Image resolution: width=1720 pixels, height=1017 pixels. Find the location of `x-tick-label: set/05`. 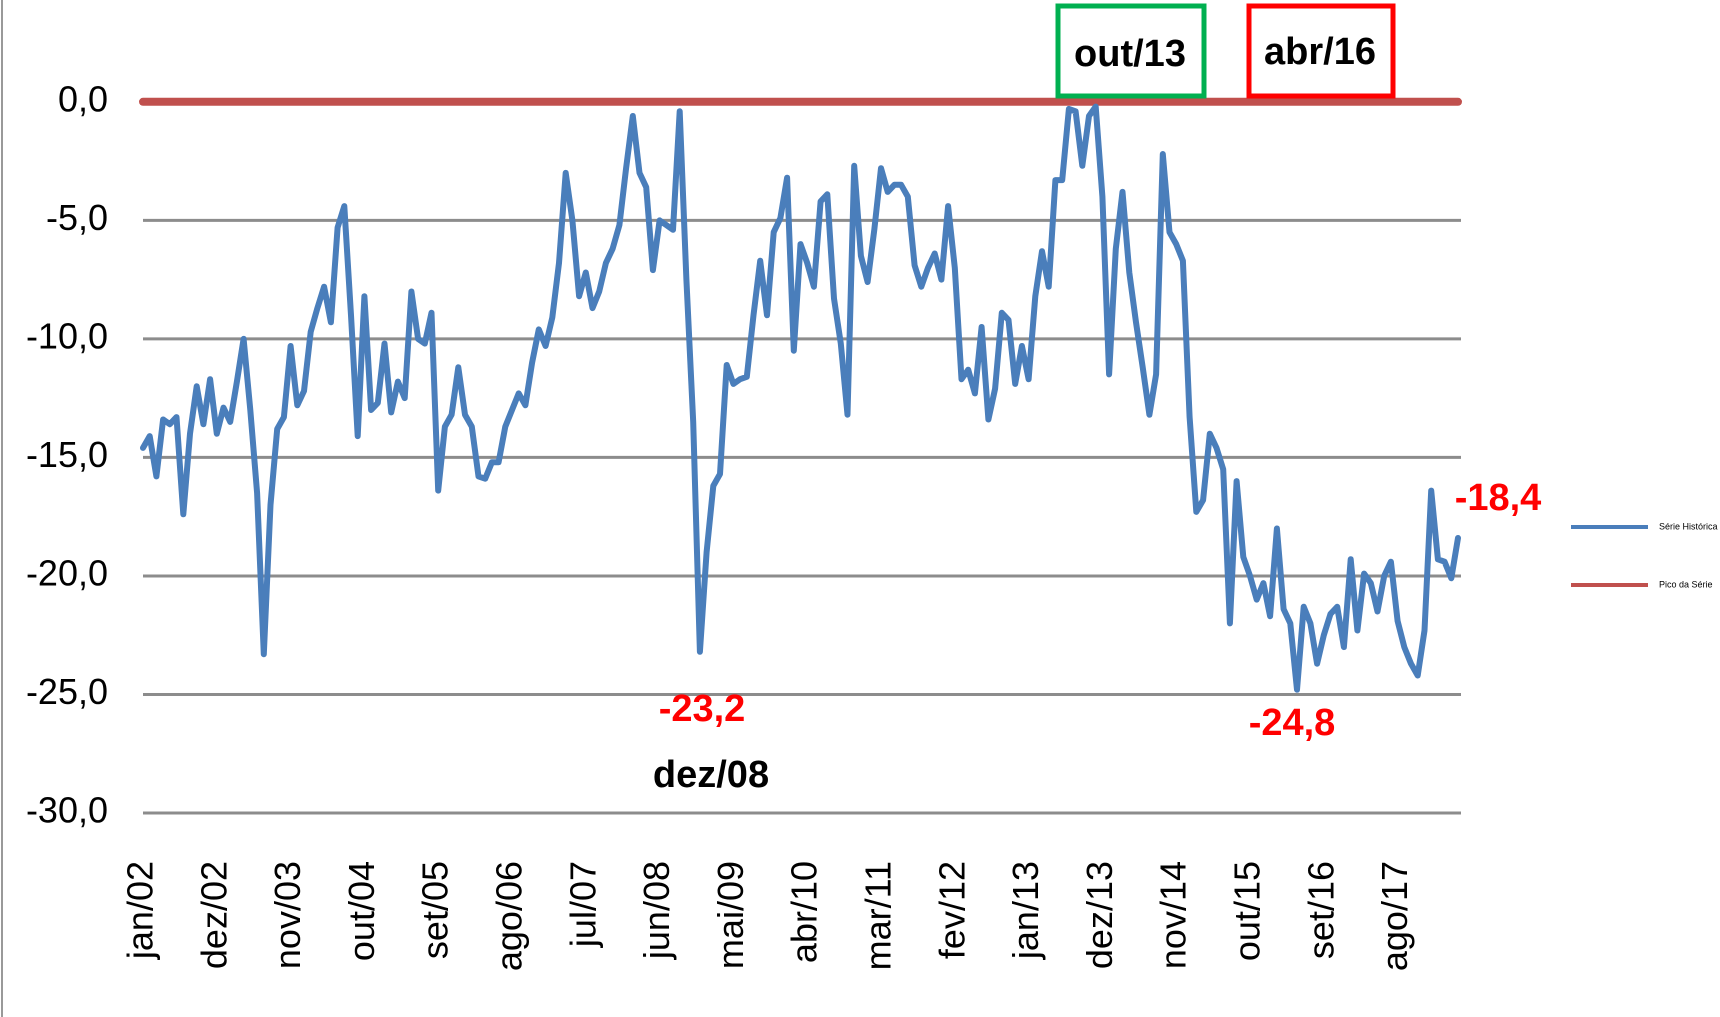

x-tick-label: set/05 is located at coordinates (435, 910).